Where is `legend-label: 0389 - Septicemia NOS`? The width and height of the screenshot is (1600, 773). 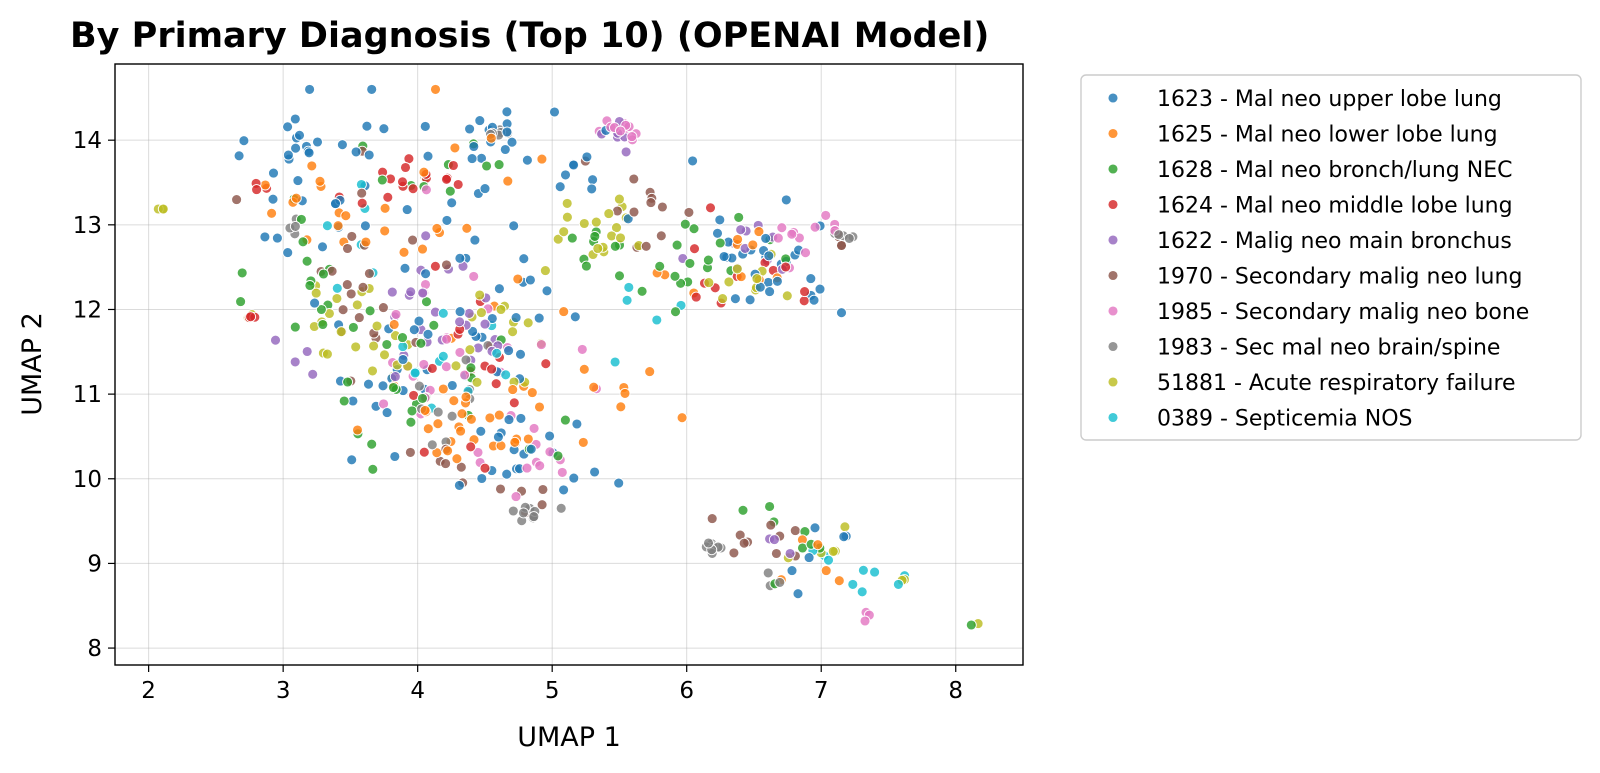 legend-label: 0389 - Septicemia NOS is located at coordinates (1285, 419).